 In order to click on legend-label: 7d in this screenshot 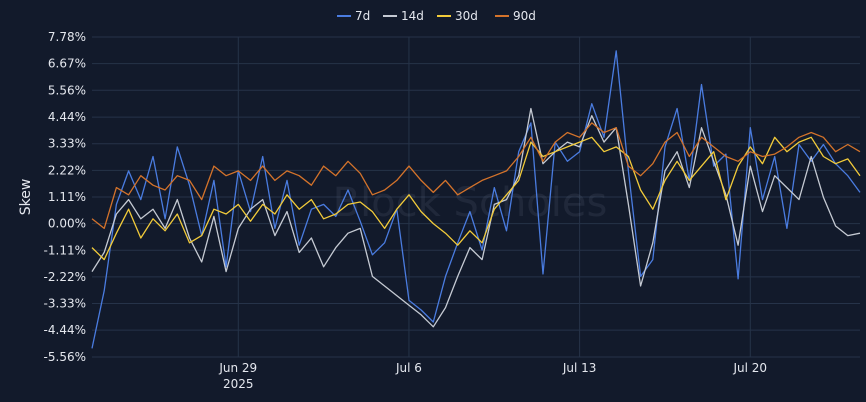, I will do `click(362, 16)`.